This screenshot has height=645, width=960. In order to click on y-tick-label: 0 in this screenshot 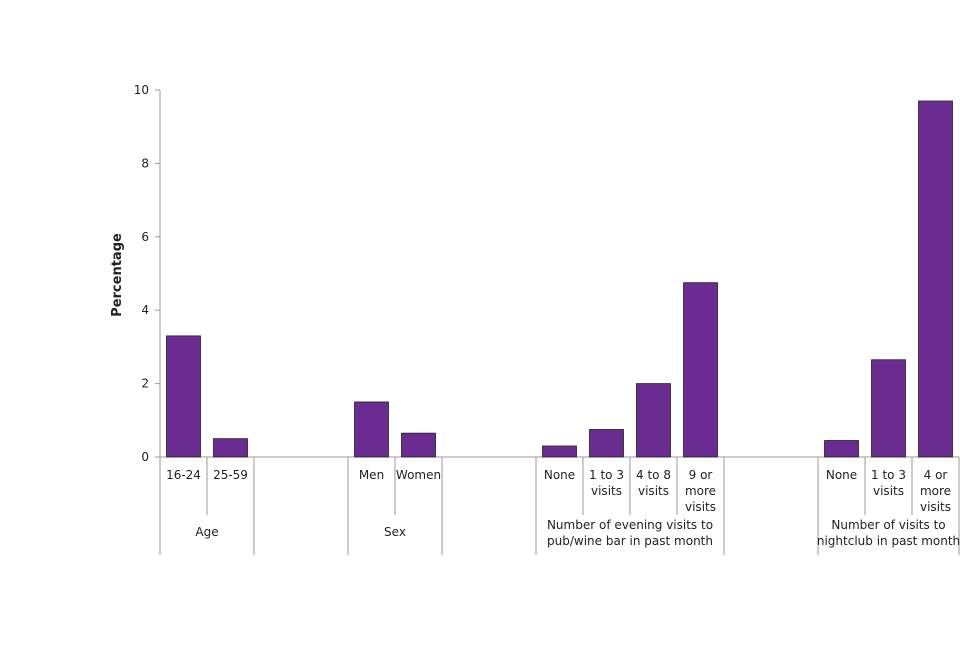, I will do `click(145, 457)`.